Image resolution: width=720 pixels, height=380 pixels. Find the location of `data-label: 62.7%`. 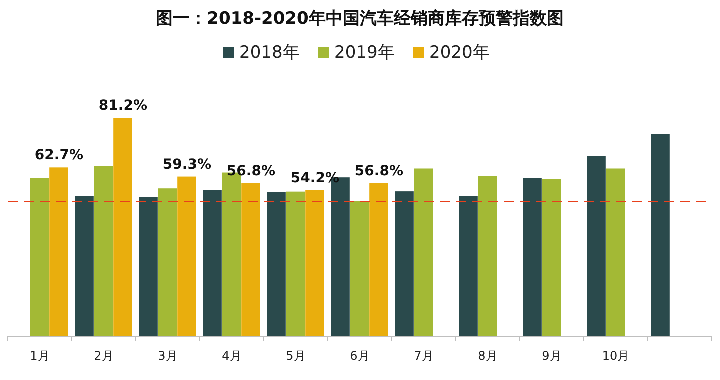

data-label: 62.7% is located at coordinates (59, 156).